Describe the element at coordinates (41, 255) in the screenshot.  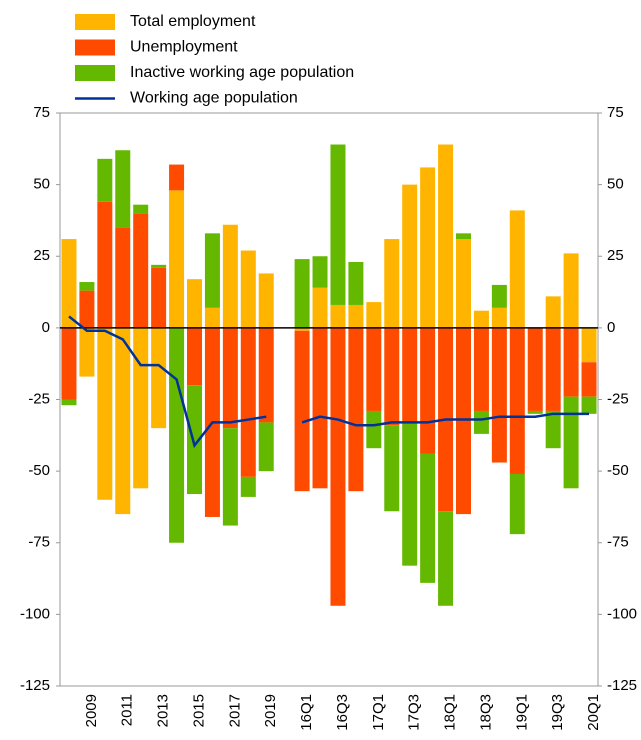
I see `y-tick-label: 25` at that location.